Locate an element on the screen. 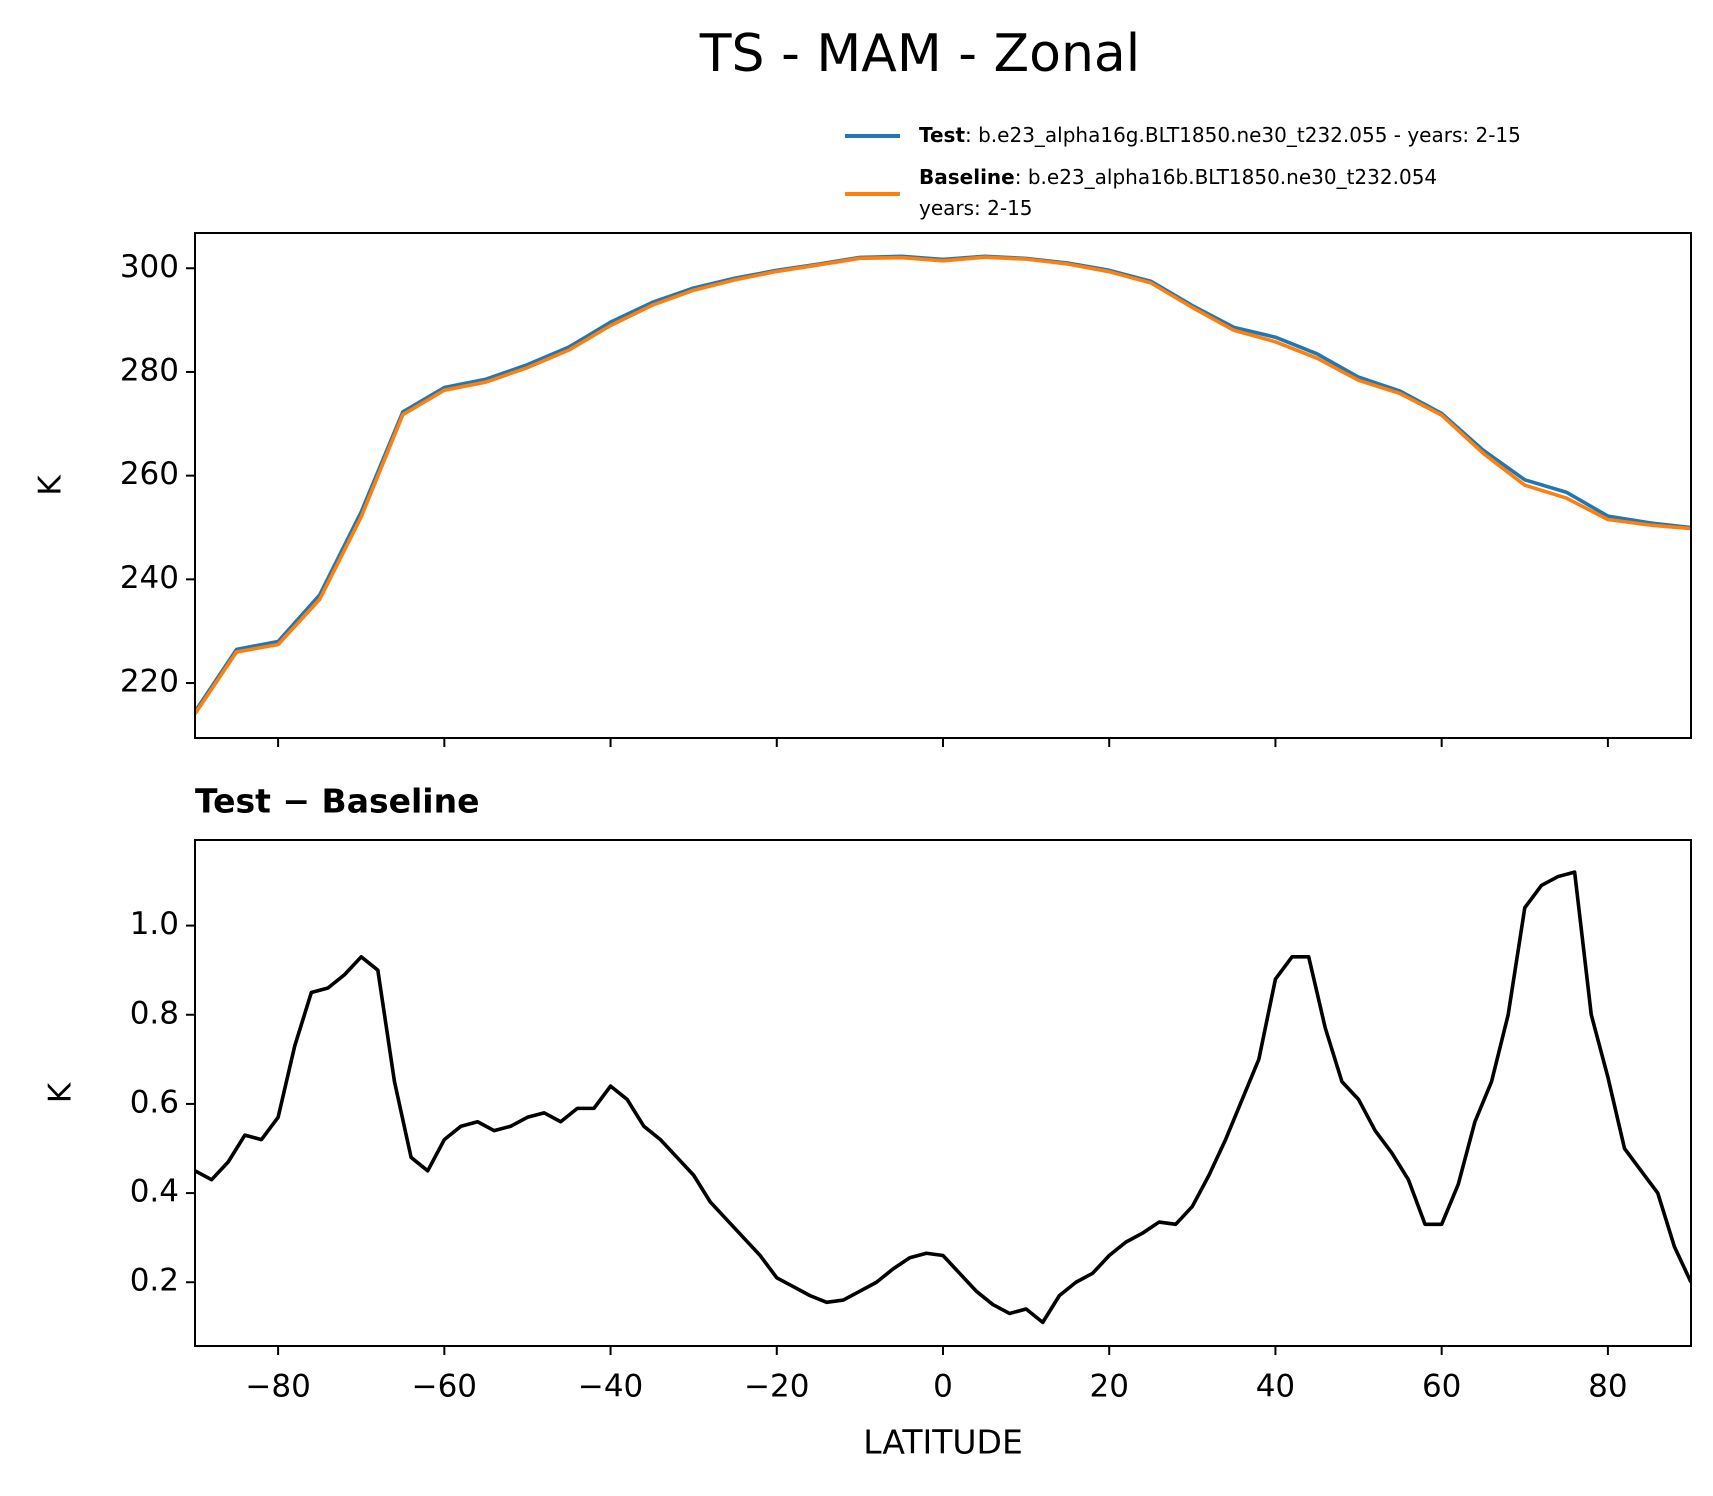 This screenshot has height=1496, width=1713. y-tick-label: 0.6 is located at coordinates (154, 1102).